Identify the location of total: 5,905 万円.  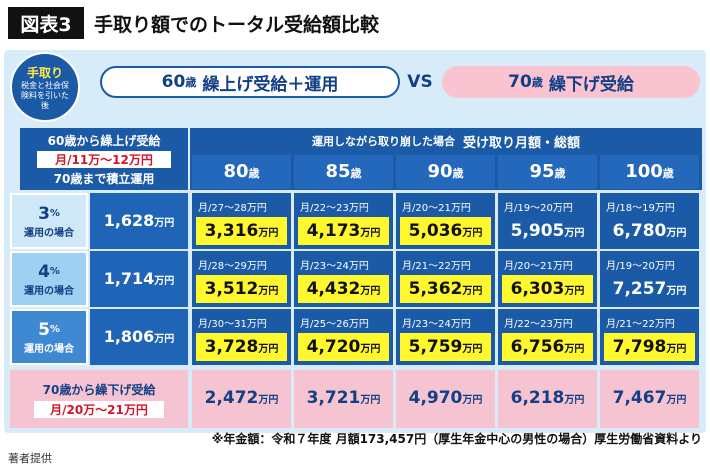
(547, 231).